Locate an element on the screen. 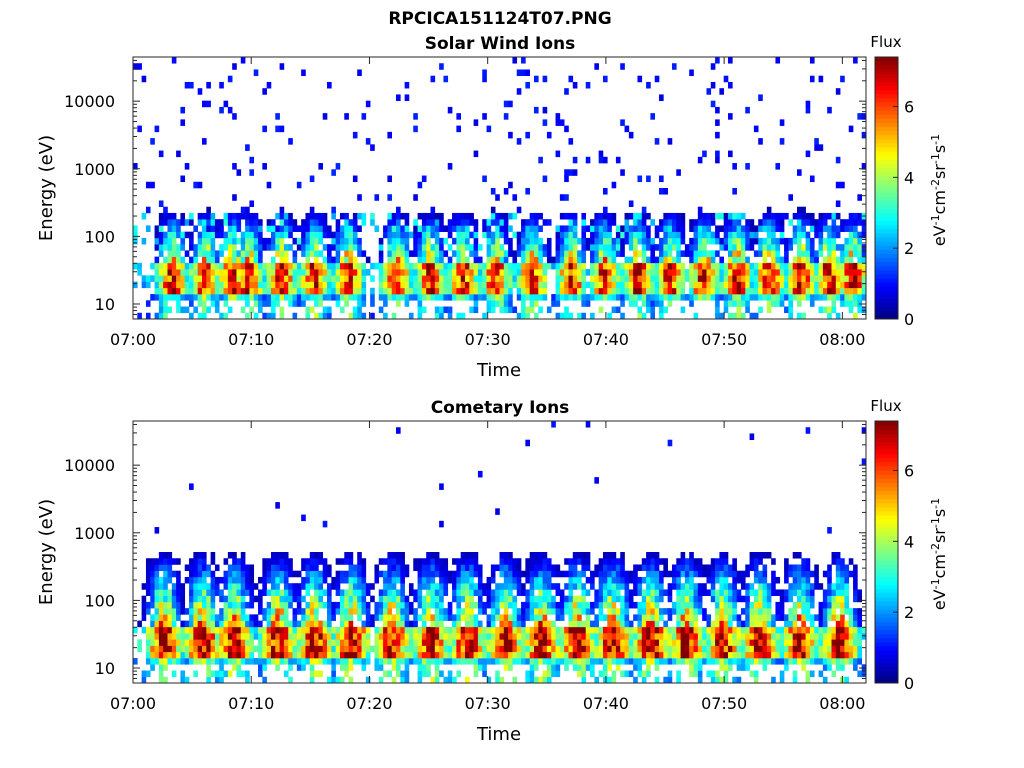 This screenshot has width=1024, height=768. x-tick-label: 07:30 is located at coordinates (488, 339).